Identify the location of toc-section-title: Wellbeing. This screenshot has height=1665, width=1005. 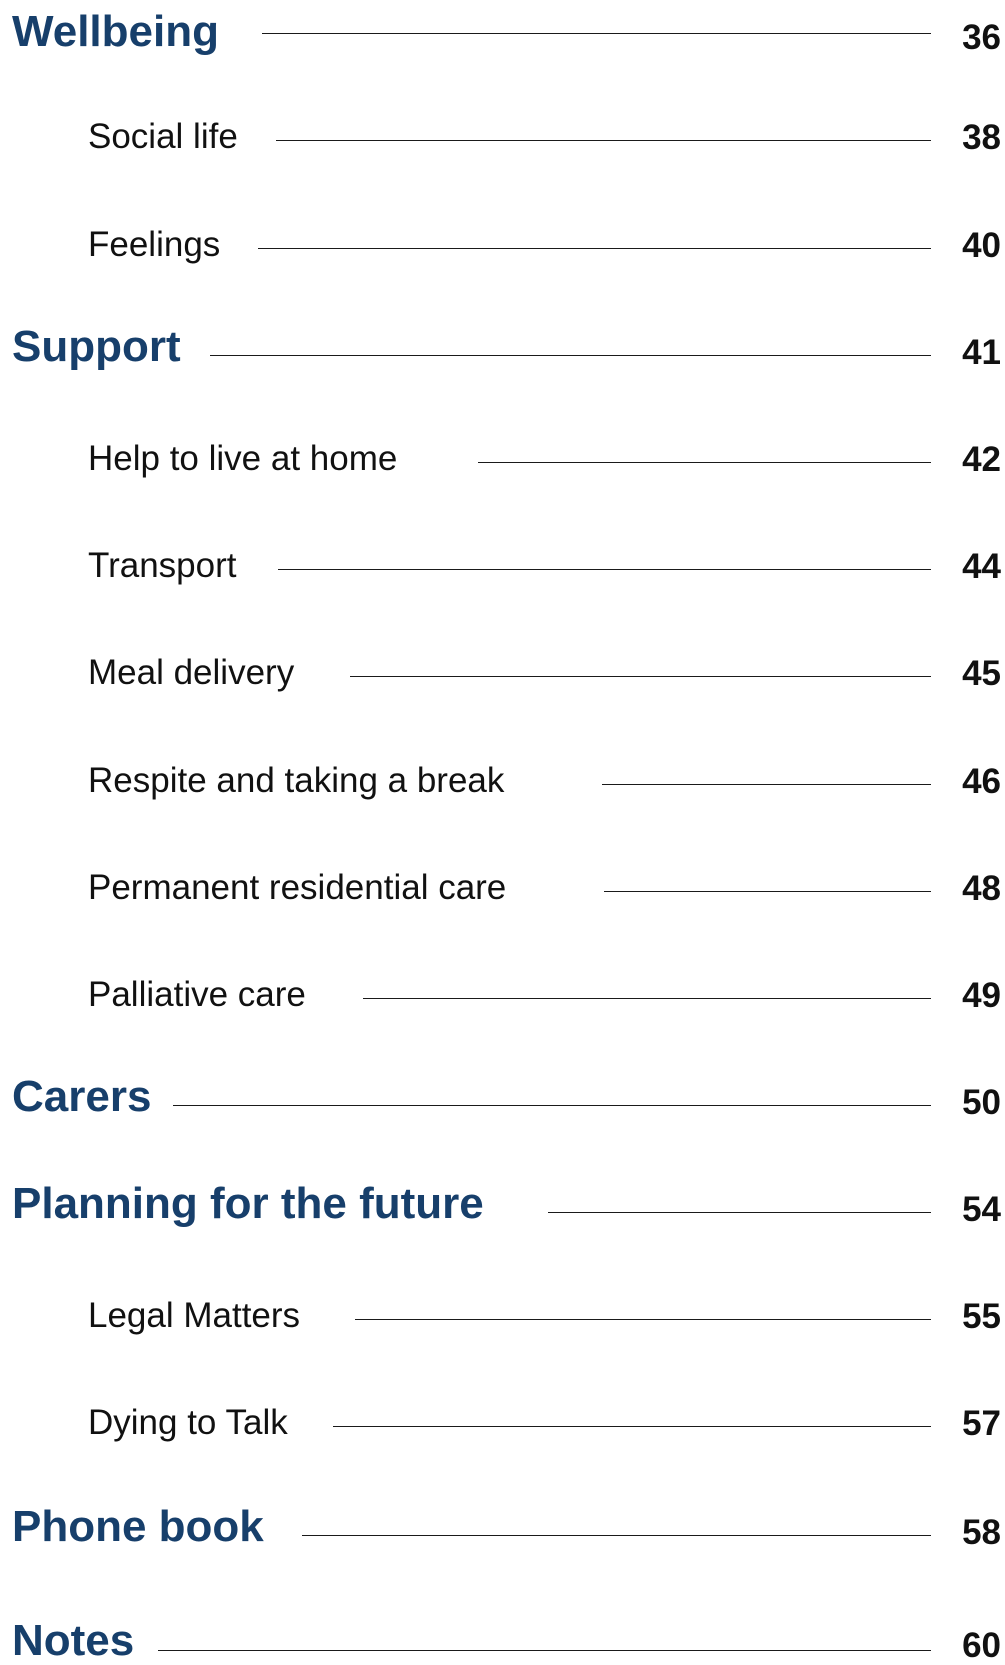
(115, 31).